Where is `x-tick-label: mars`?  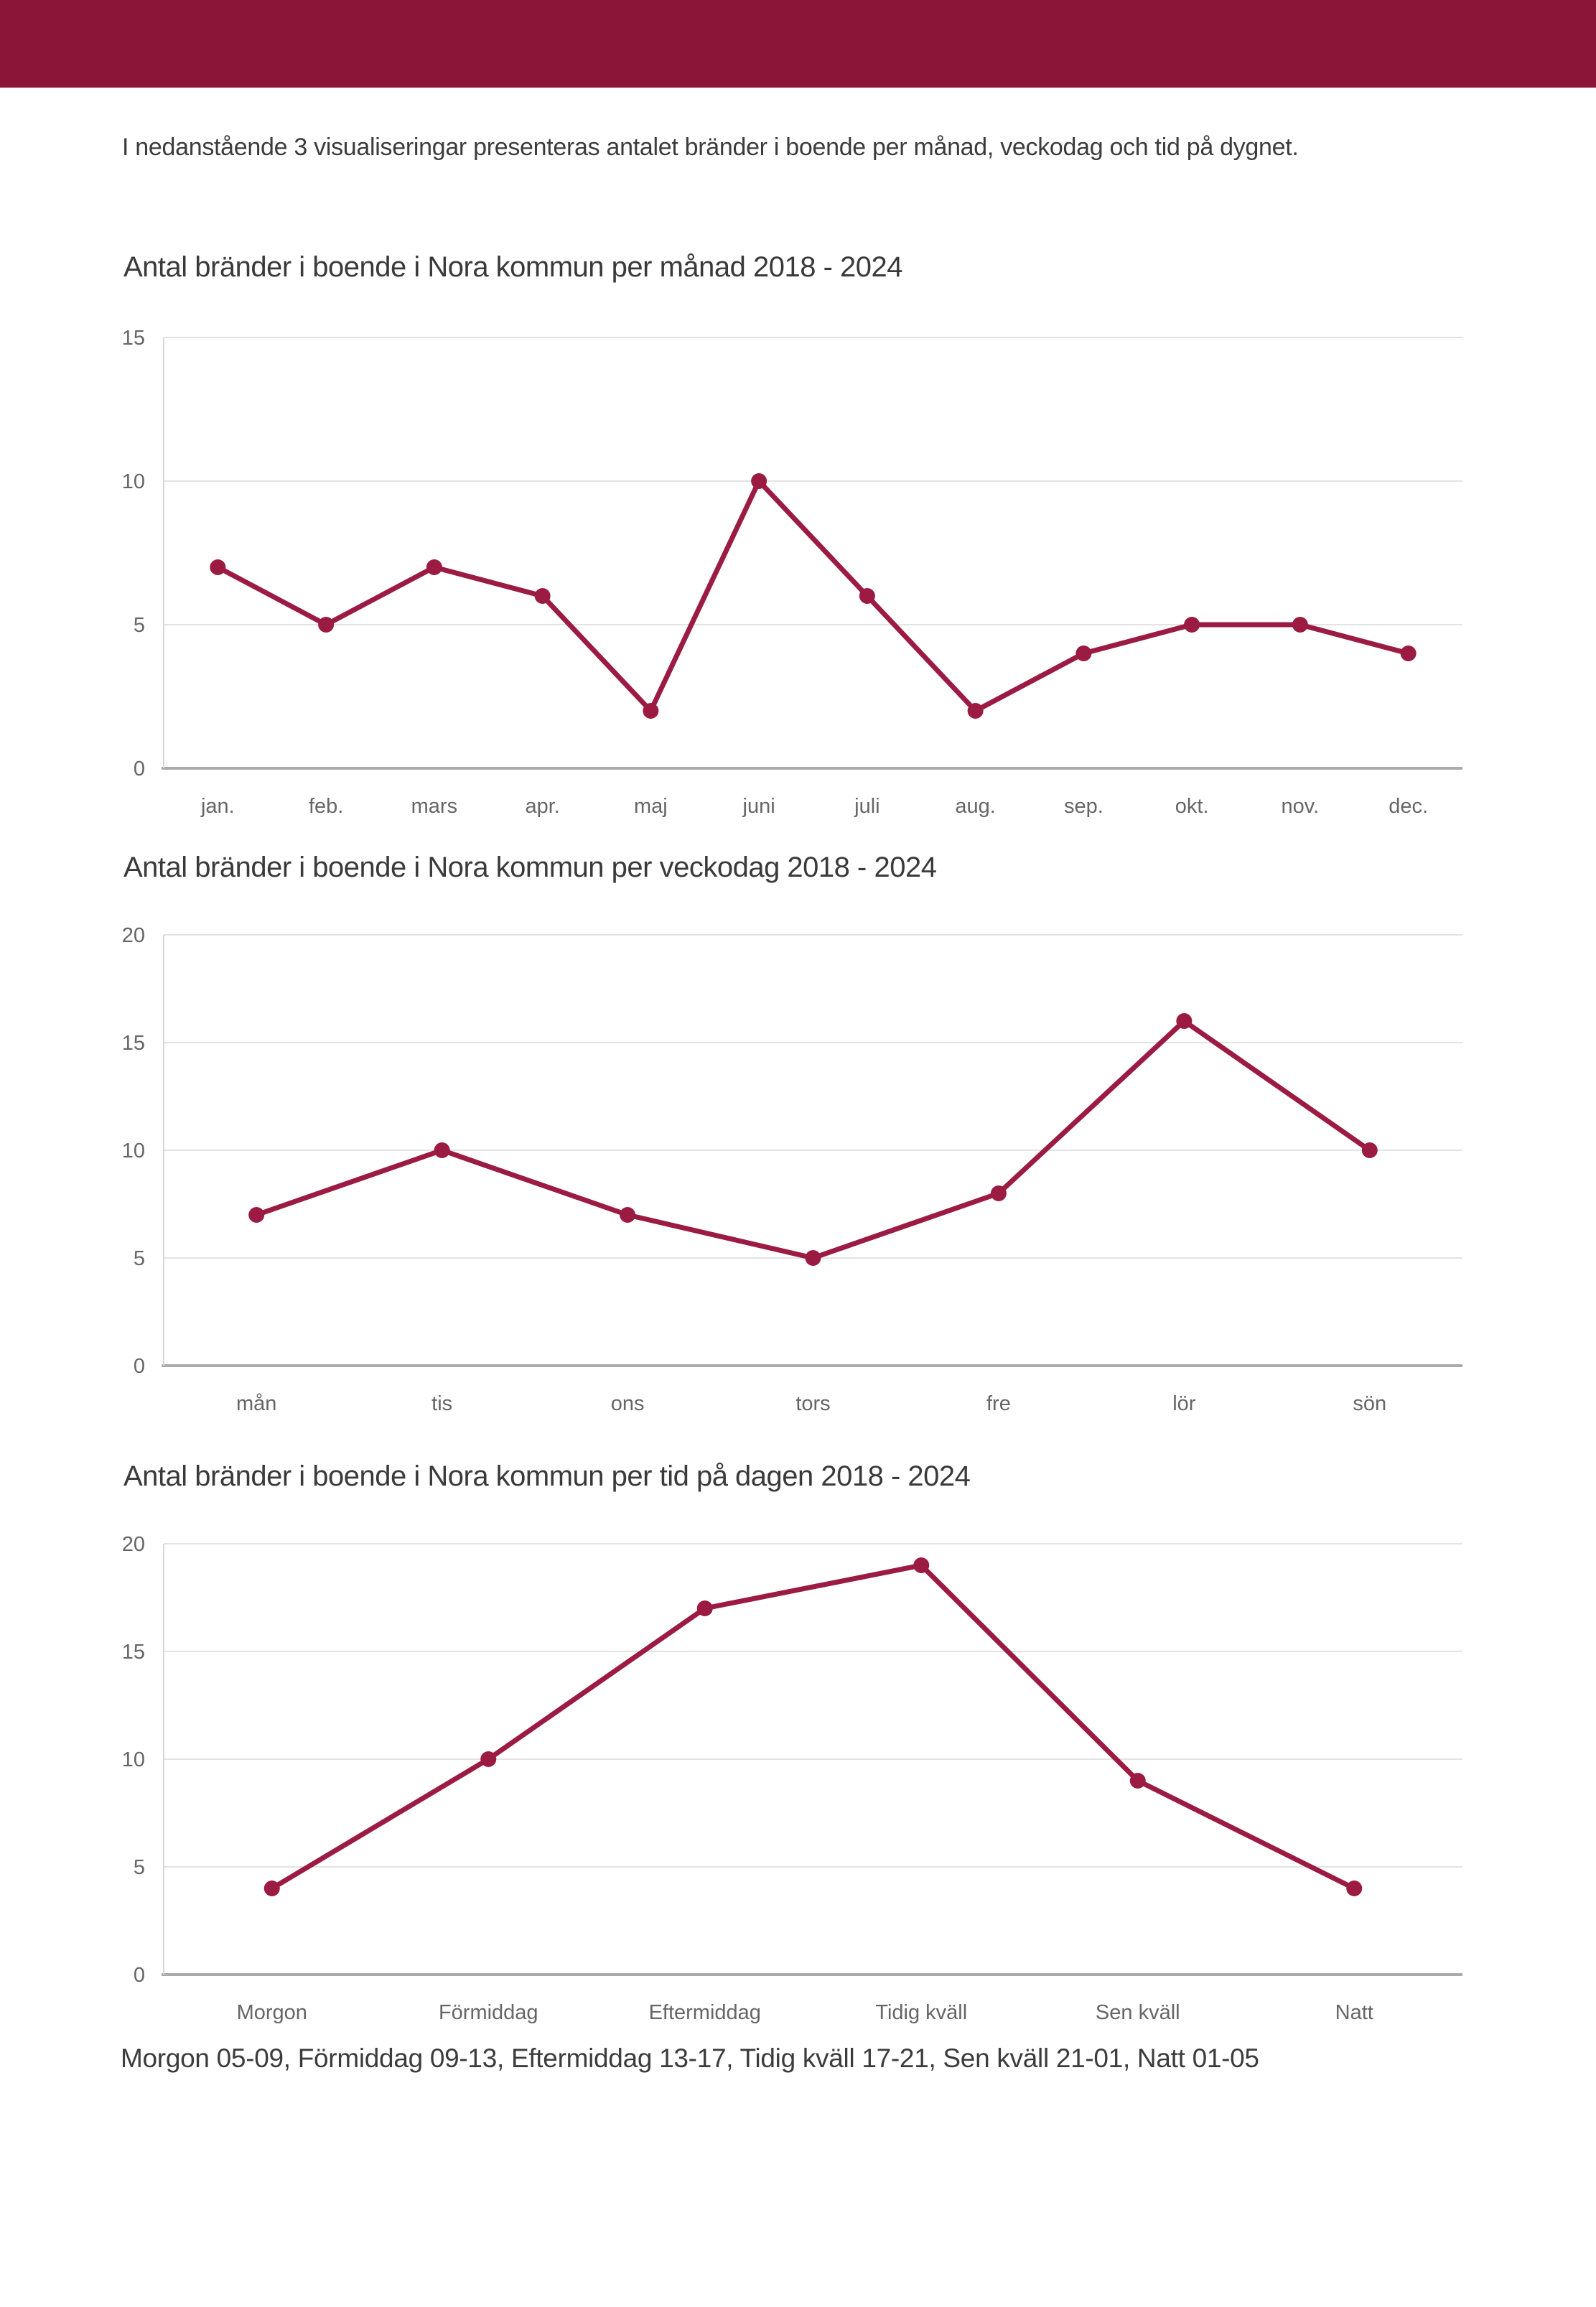
x-tick-label: mars is located at coordinates (434, 806).